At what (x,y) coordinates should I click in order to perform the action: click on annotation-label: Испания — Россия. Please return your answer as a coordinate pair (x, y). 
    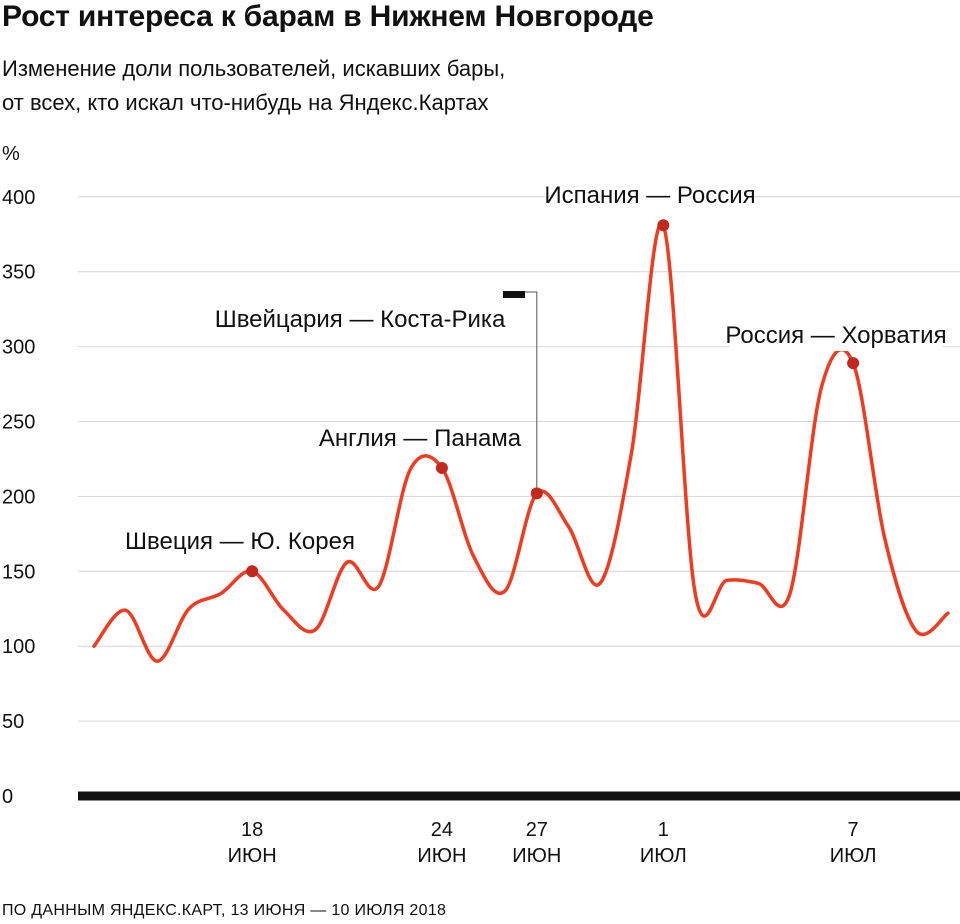
    Looking at the image, I should click on (649, 195).